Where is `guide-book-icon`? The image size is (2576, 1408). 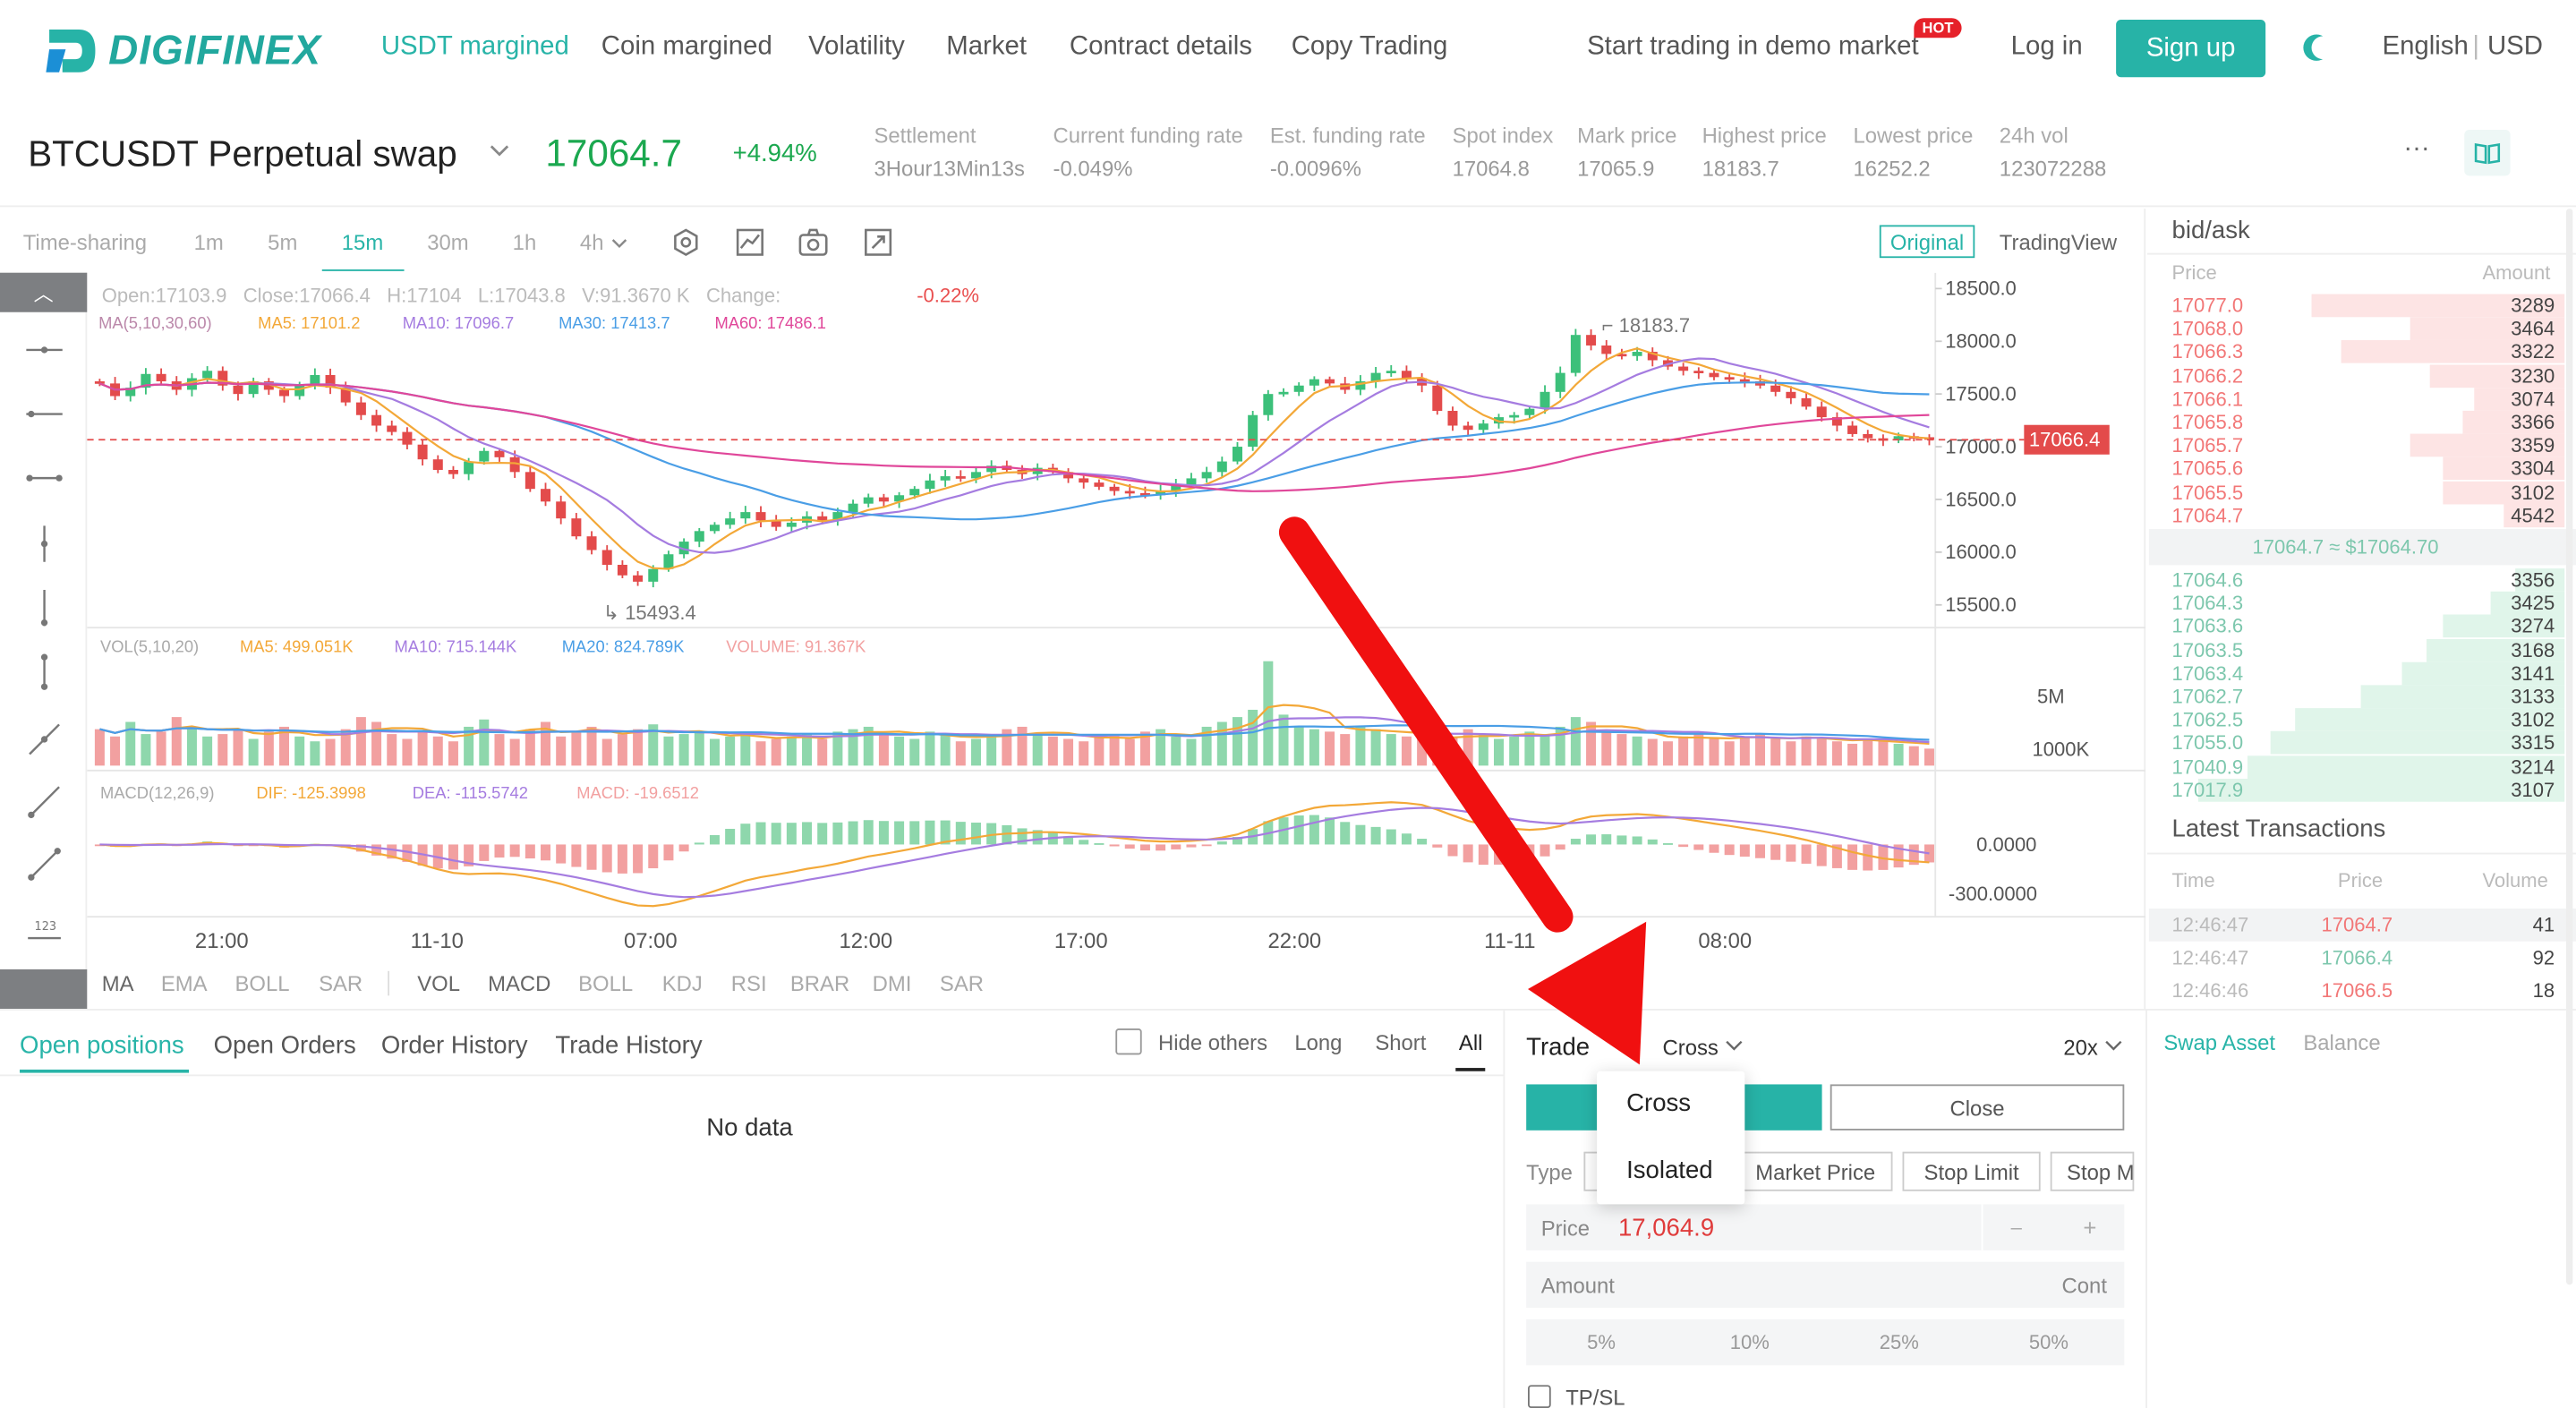 guide-book-icon is located at coordinates (2487, 153).